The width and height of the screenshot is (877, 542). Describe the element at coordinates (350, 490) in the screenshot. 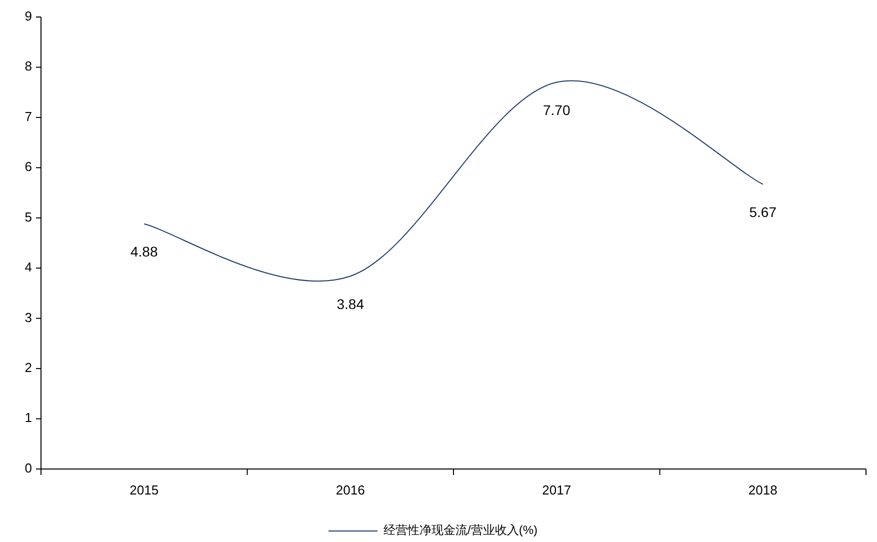

I see `x-tick-label: 2016` at that location.